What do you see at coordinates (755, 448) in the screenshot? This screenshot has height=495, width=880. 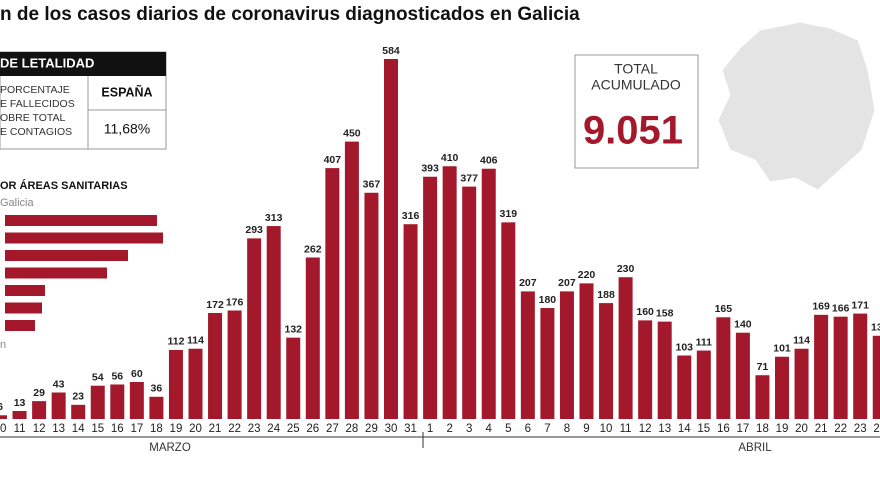 I see `month-label: ABRIL` at bounding box center [755, 448].